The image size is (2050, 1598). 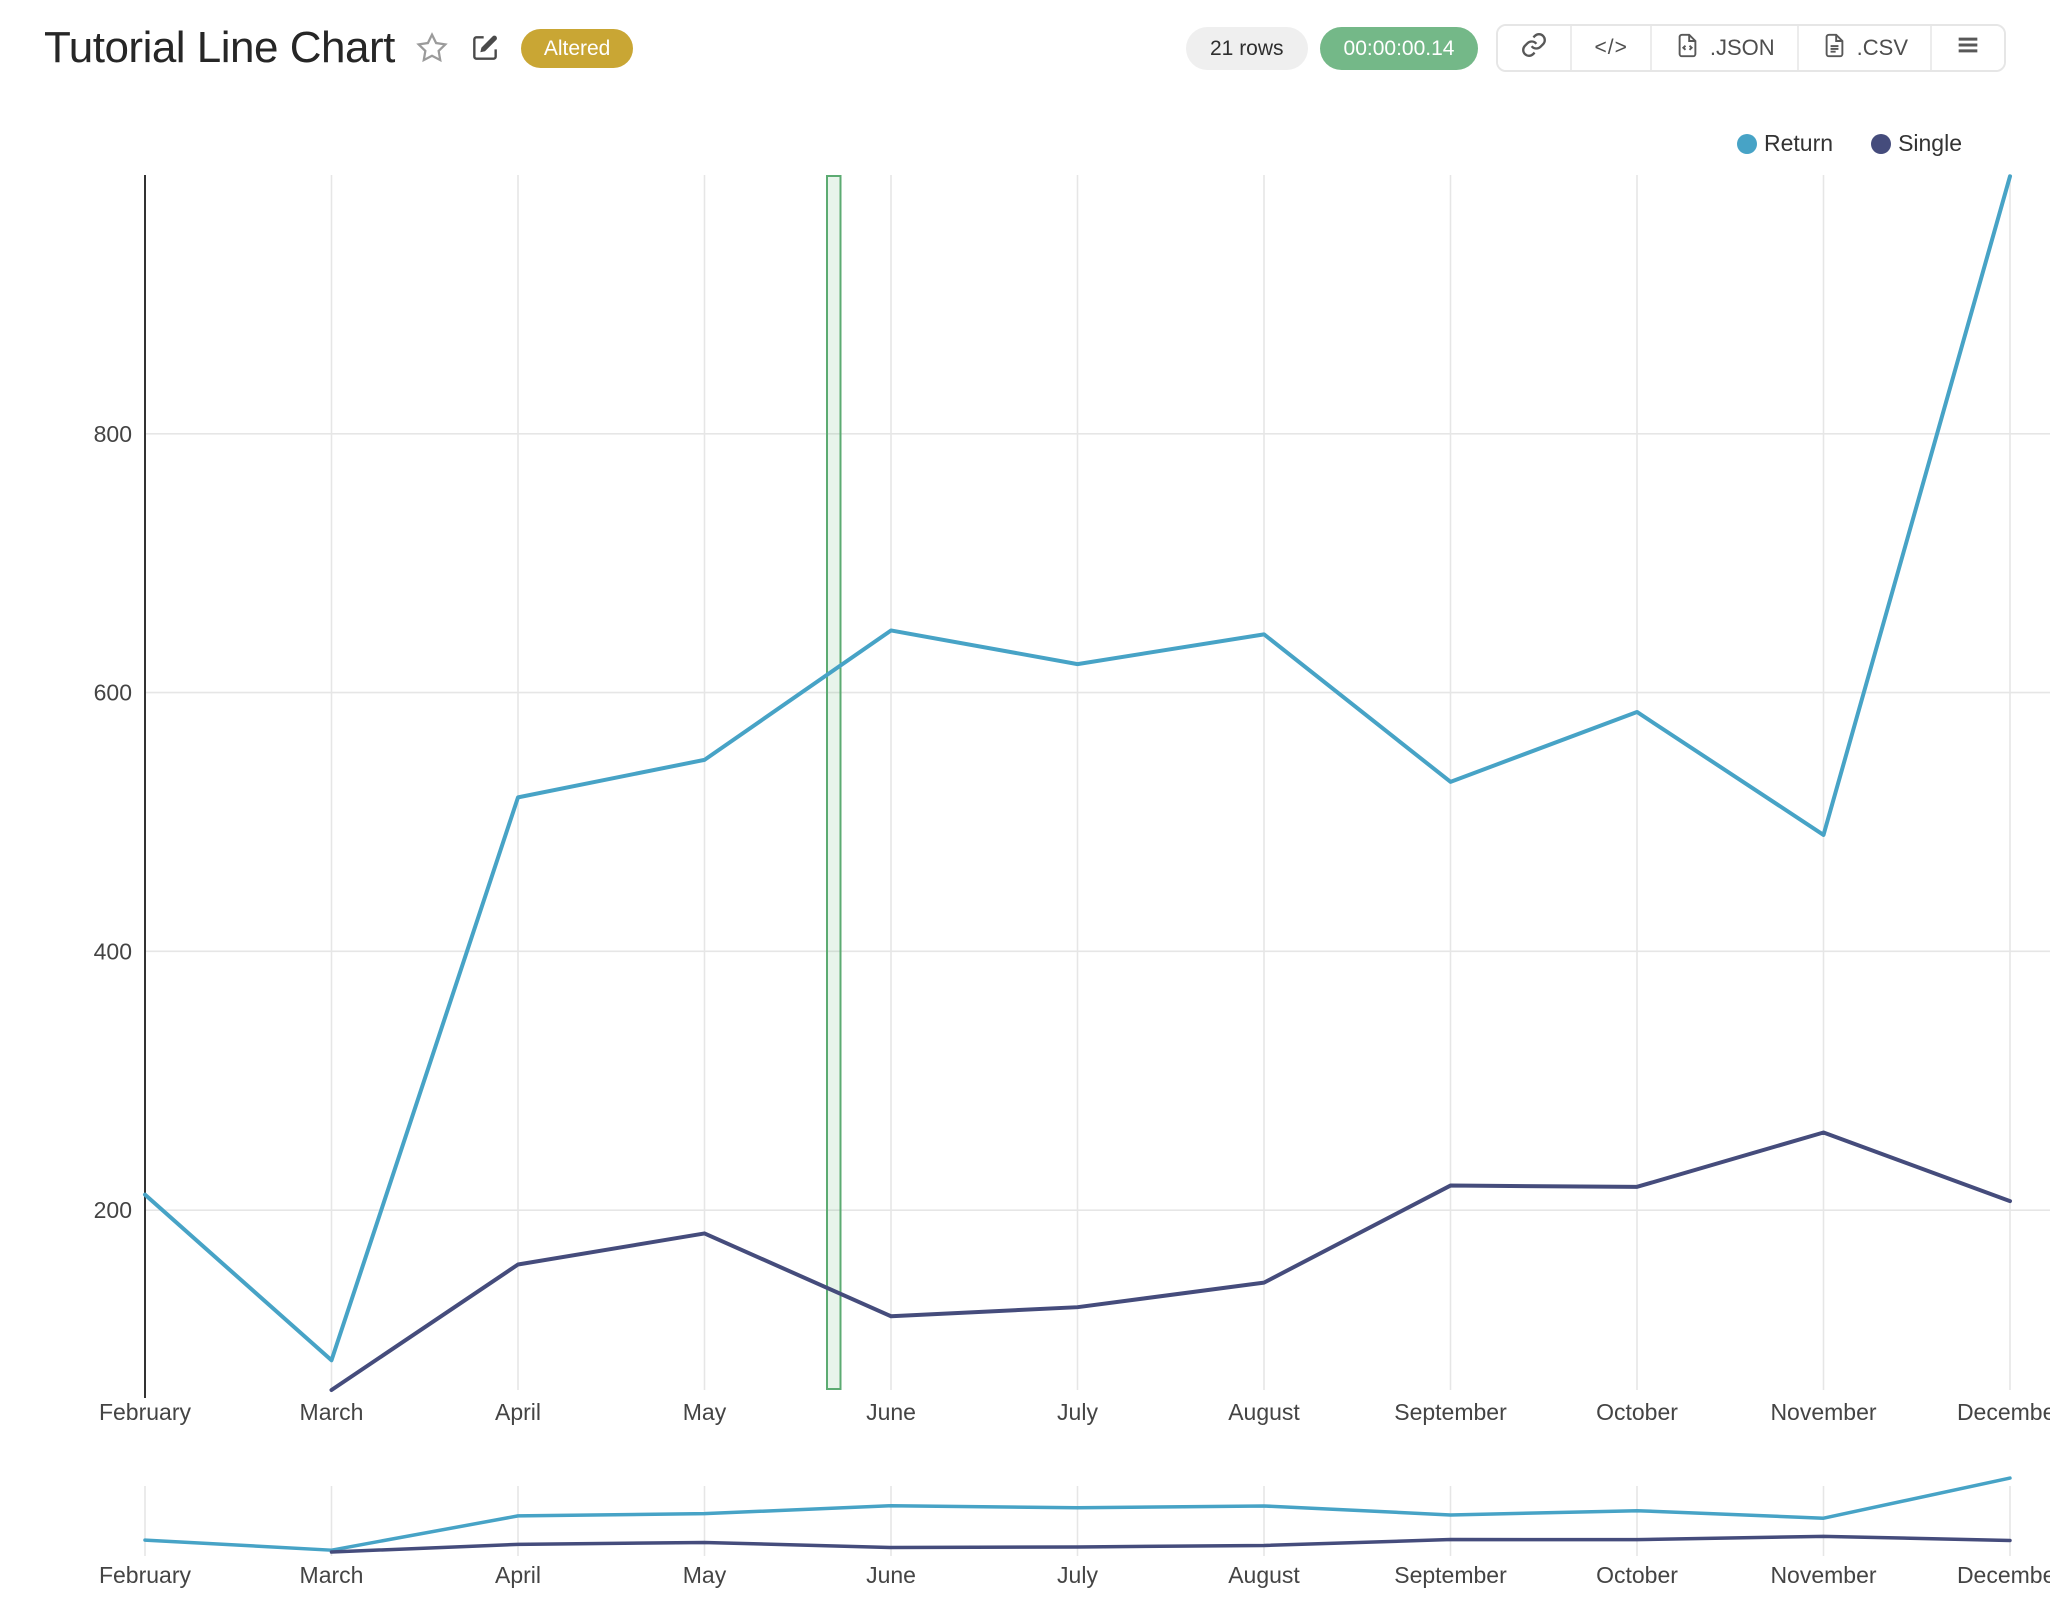 What do you see at coordinates (485, 48) in the screenshot?
I see `edit-name-icon` at bounding box center [485, 48].